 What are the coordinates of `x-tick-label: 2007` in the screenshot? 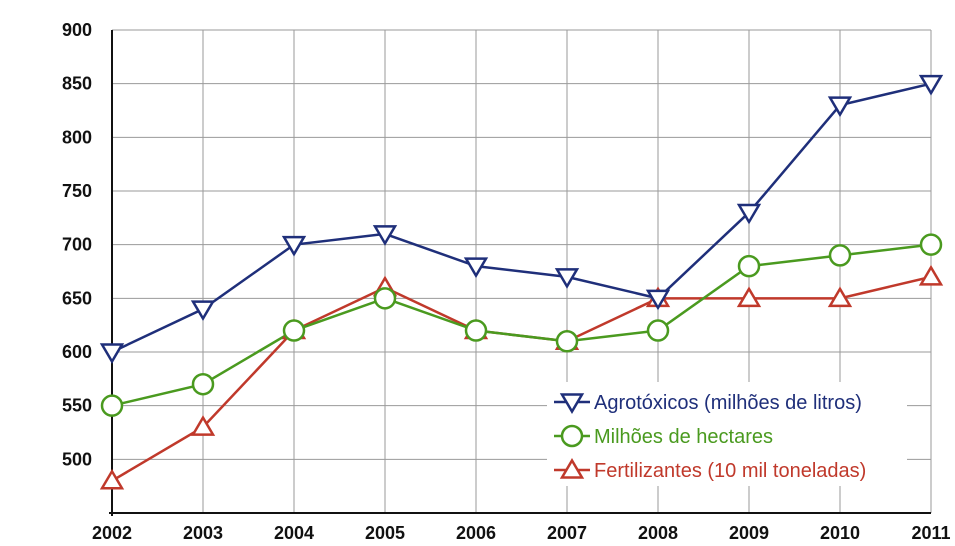 It's located at (567, 533).